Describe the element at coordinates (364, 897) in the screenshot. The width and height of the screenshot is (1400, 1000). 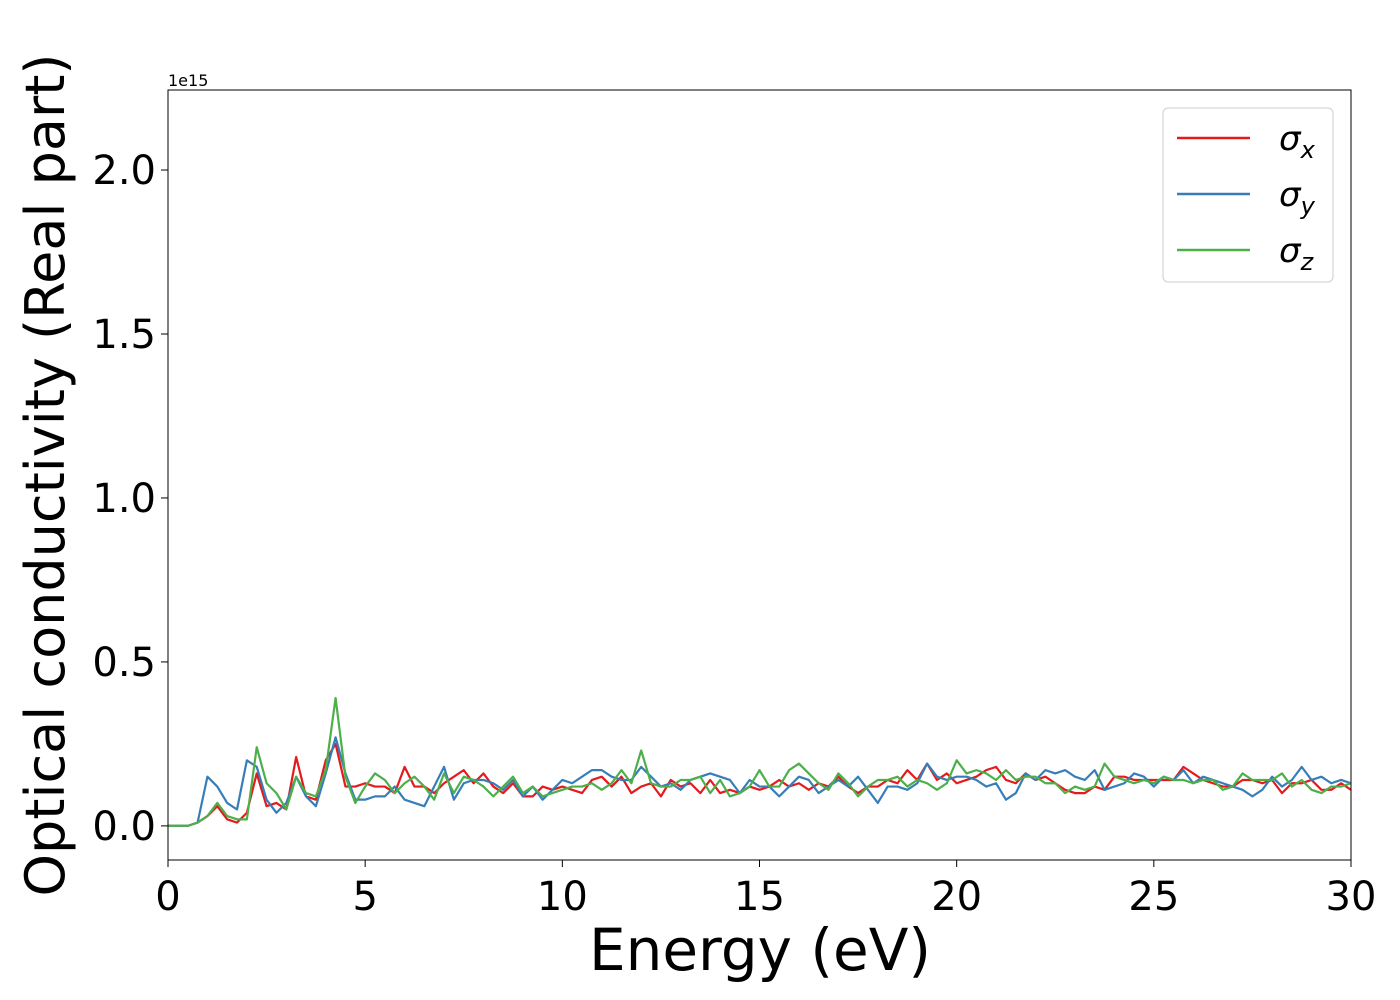
I see `x-tick-label: 5` at that location.